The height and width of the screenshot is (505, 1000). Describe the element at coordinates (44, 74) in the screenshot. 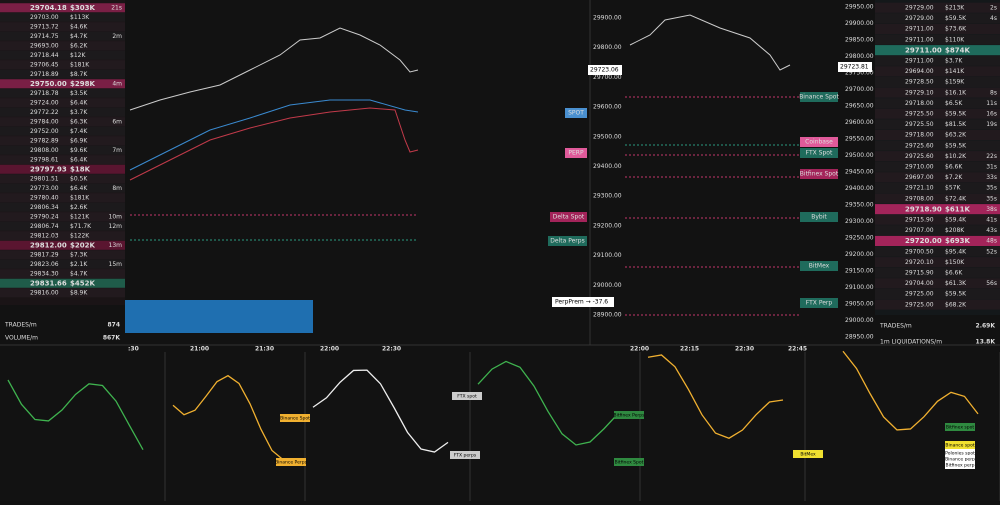

I see `trade-price: 29718.89` at that location.